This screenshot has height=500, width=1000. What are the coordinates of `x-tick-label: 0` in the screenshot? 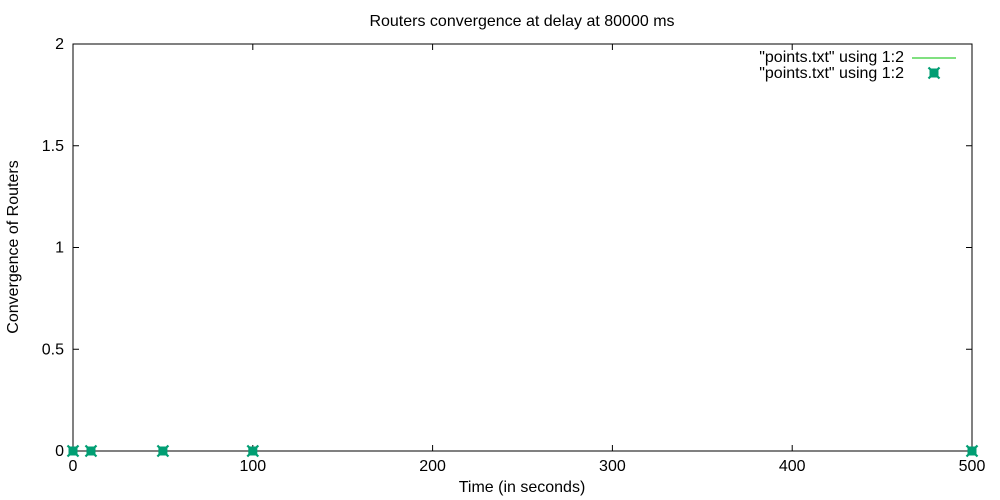 It's located at (73, 466).